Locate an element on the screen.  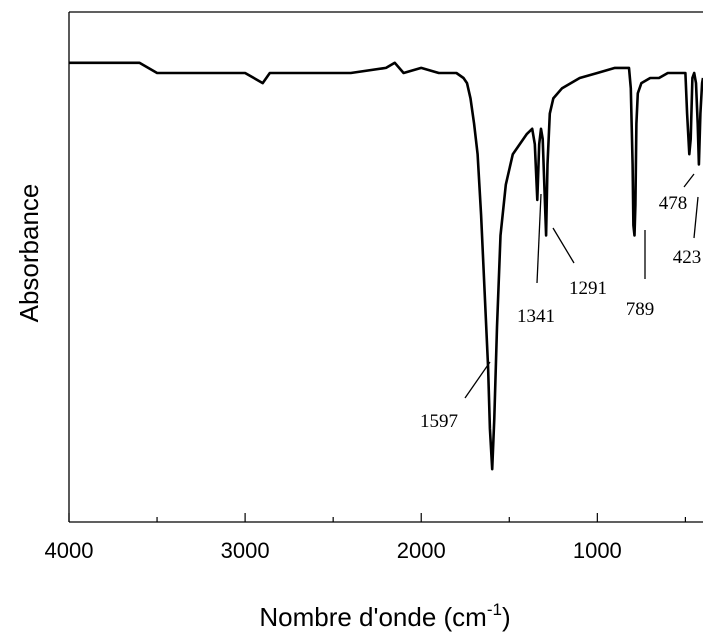
x-axis-tick-labels: 4000 3000 2000 1000 is located at coordinates (333, 550).